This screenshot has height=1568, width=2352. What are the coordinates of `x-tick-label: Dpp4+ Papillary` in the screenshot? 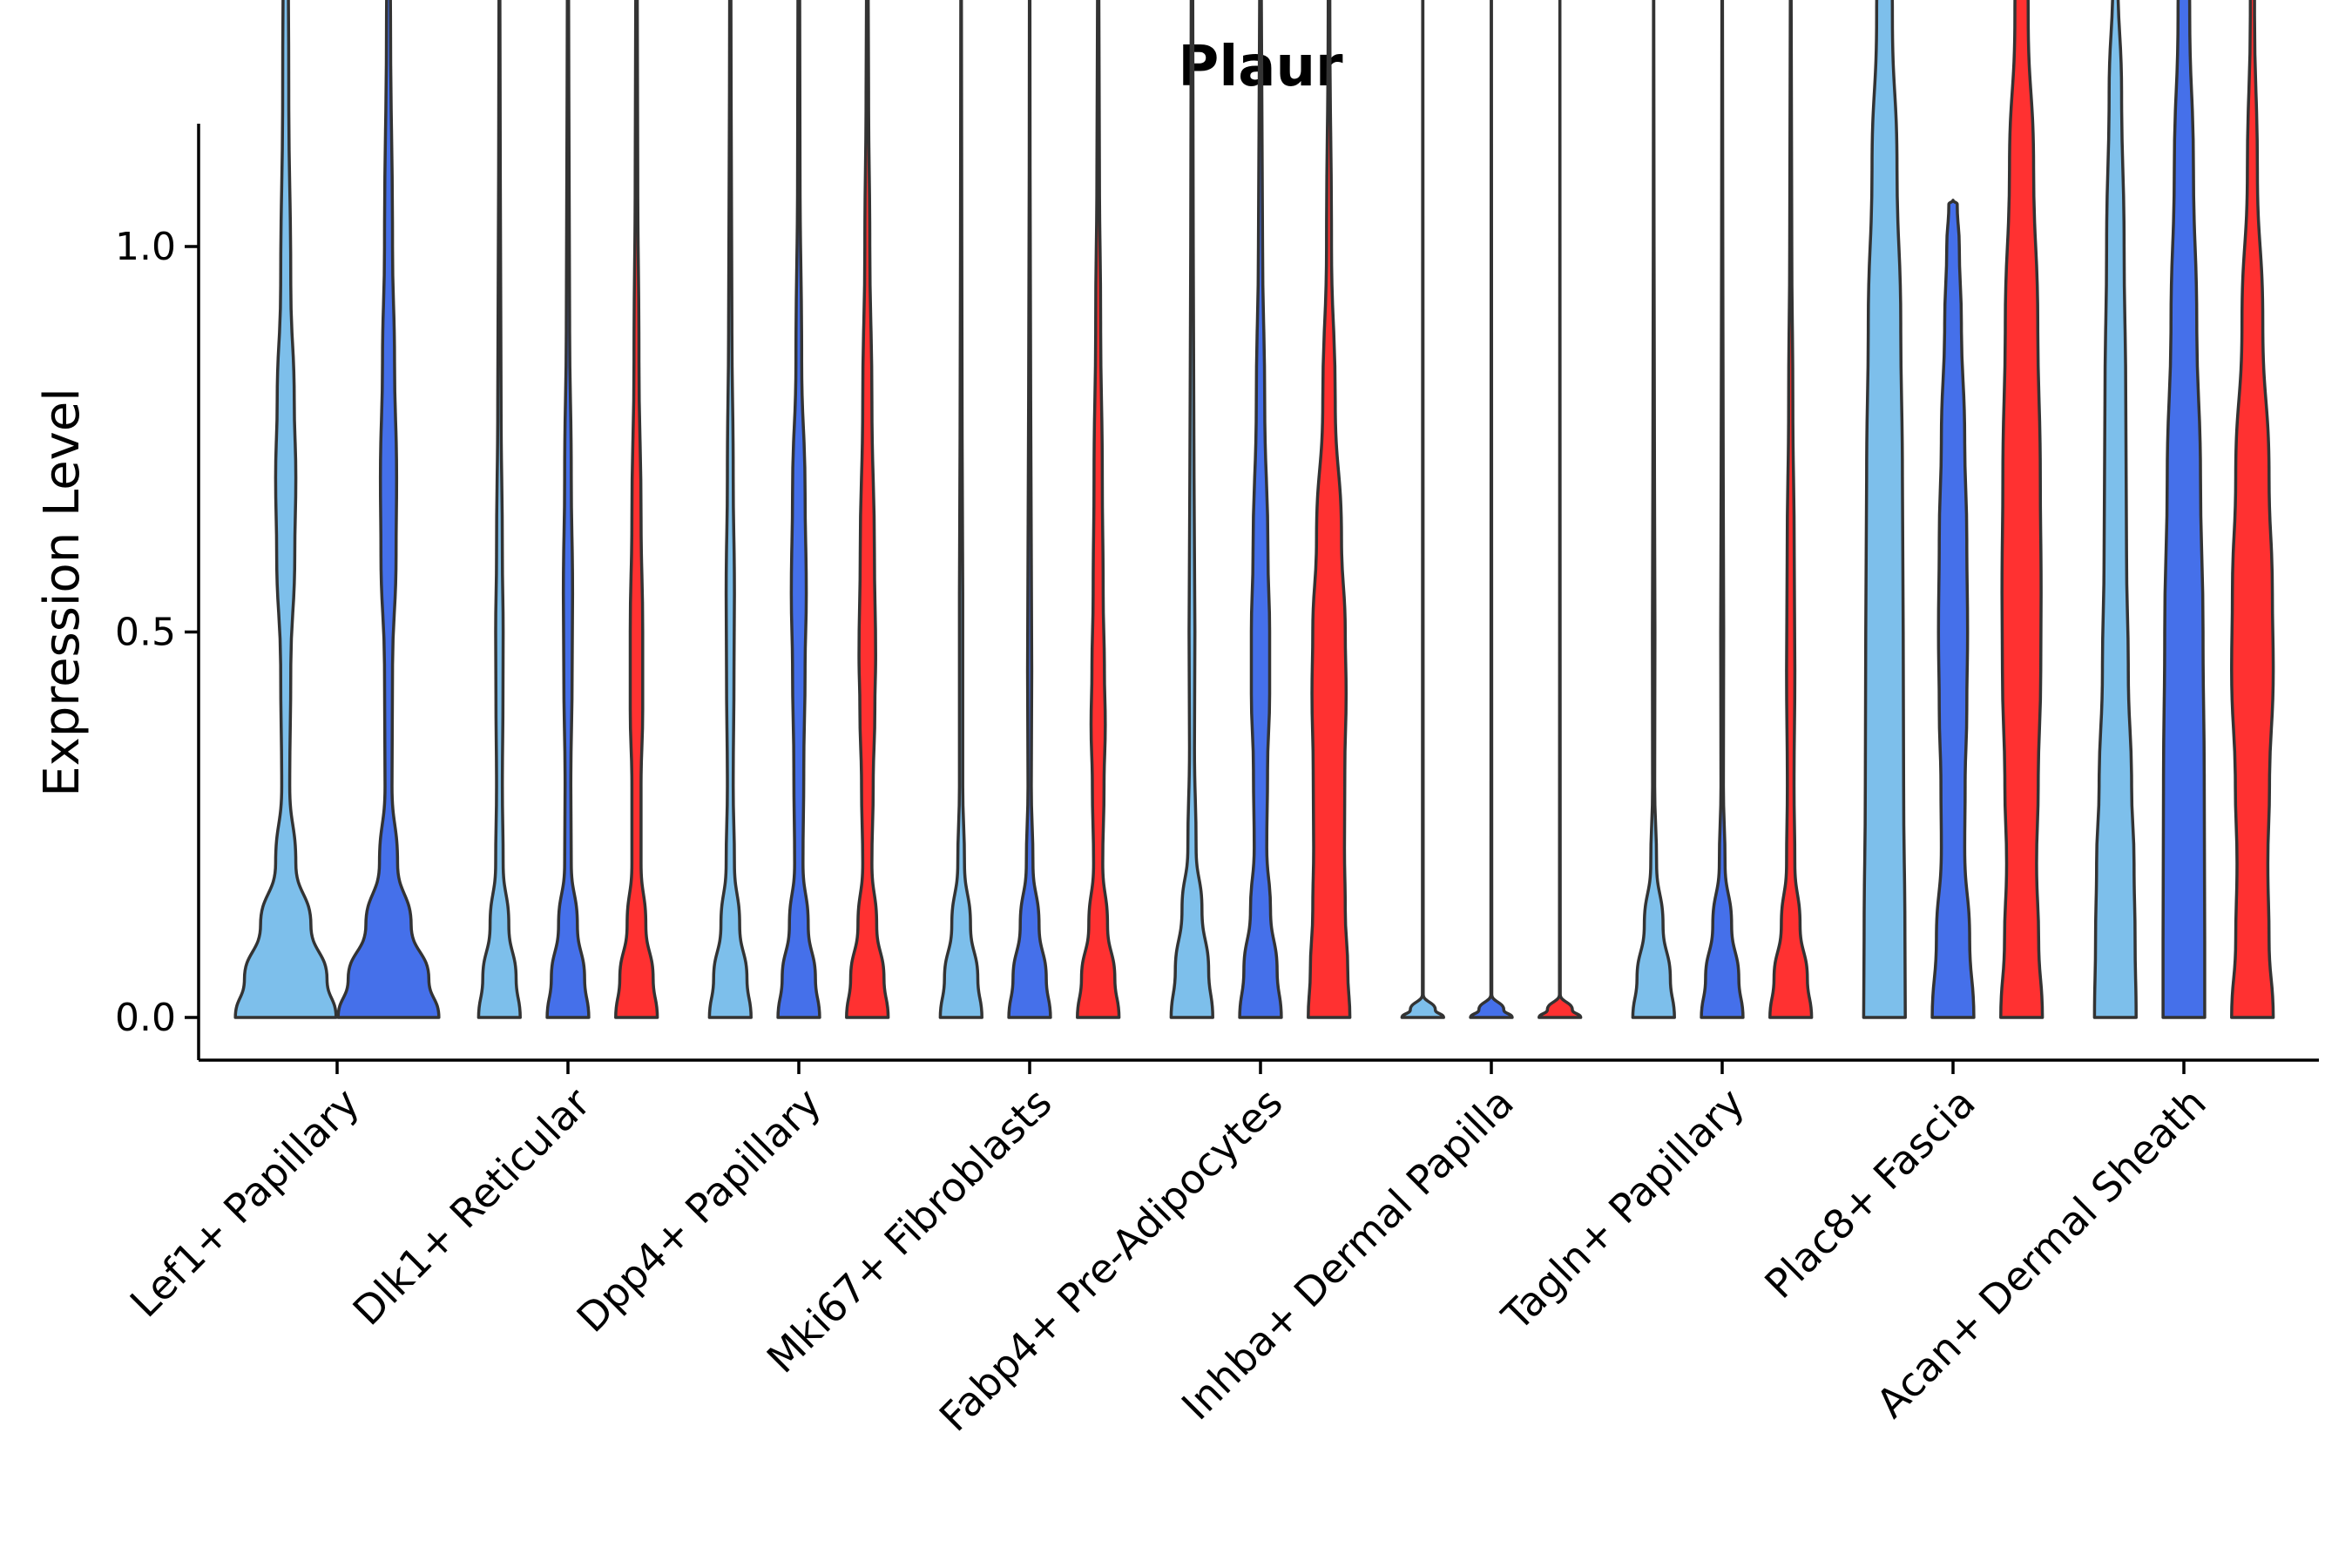 It's located at (699, 1211).